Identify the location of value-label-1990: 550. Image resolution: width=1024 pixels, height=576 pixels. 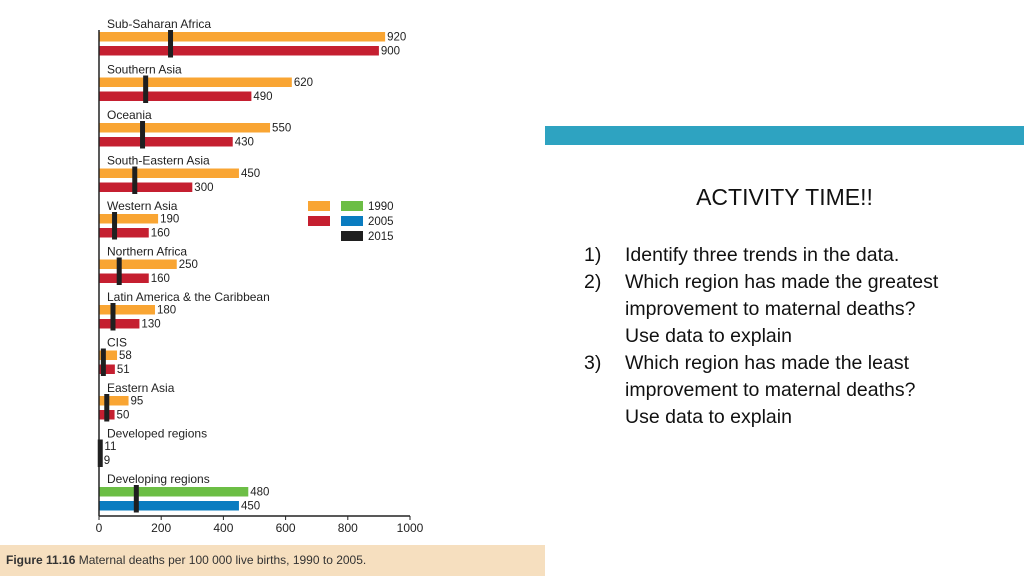
(281, 129).